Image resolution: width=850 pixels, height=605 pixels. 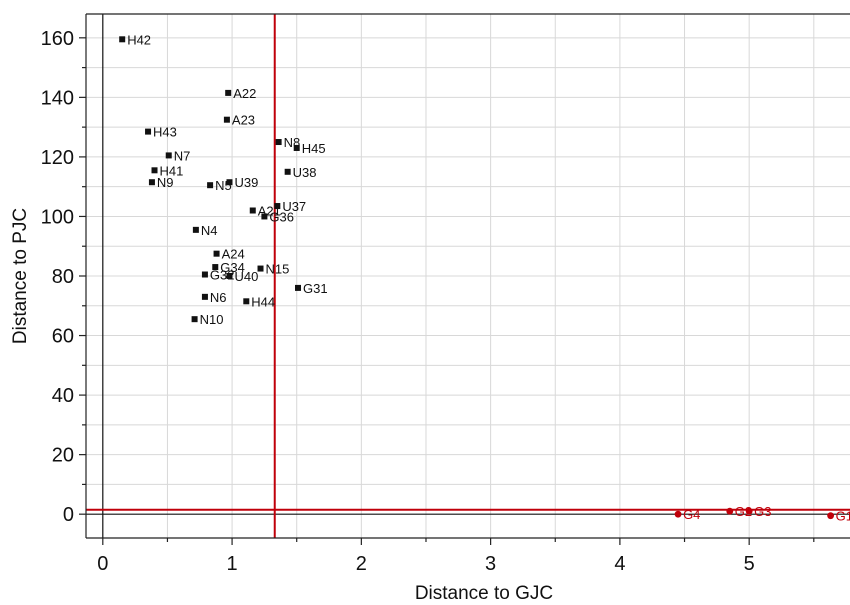 What do you see at coordinates (63, 337) in the screenshot?
I see `y-tick-label: 60` at bounding box center [63, 337].